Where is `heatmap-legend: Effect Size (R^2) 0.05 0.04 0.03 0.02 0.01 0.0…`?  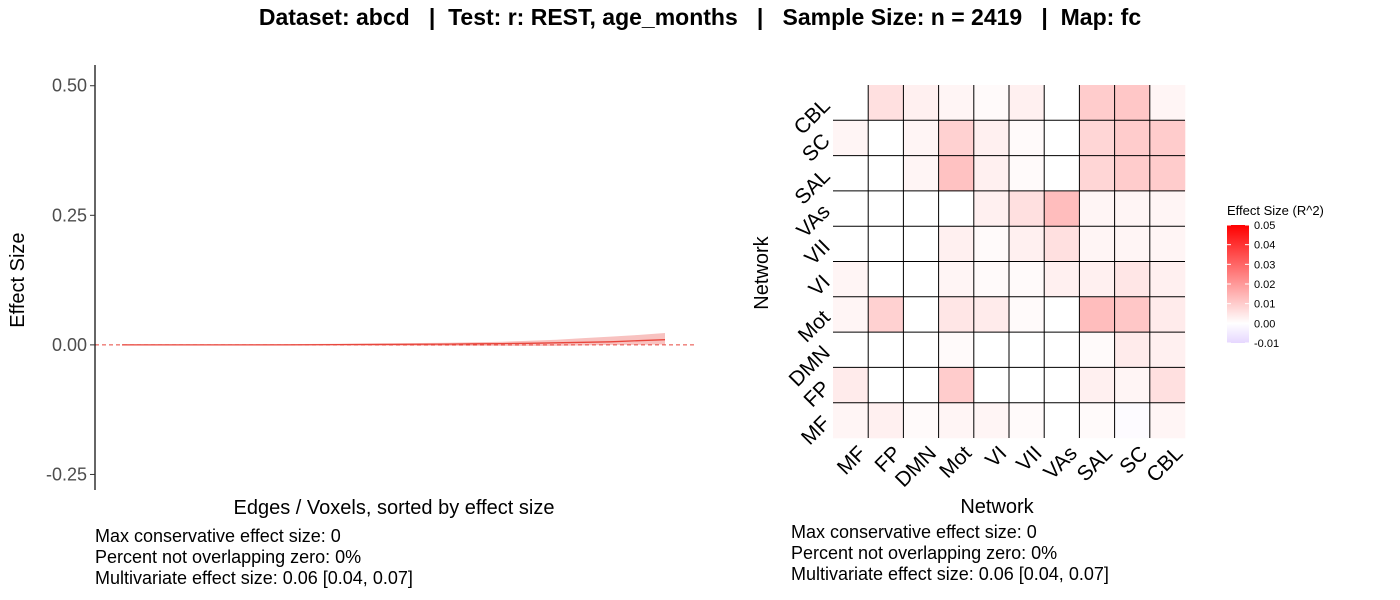
heatmap-legend: Effect Size (R^2) 0.05 0.04 0.03 0.02 0.01 0.0… is located at coordinates (1275, 276).